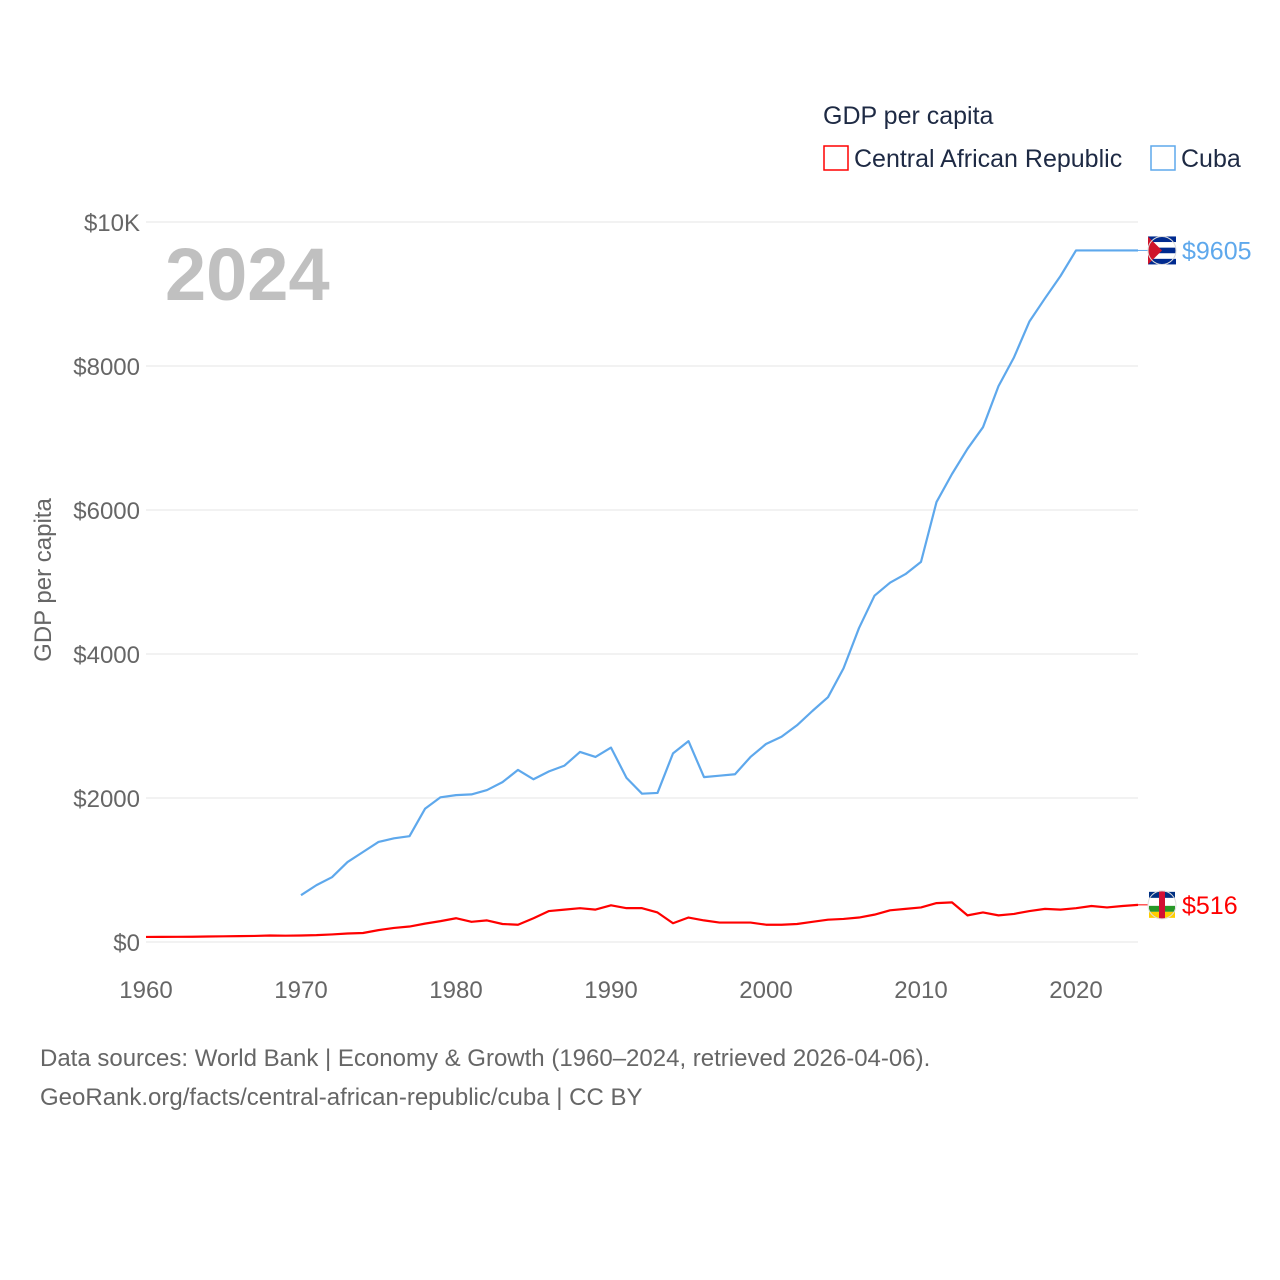 The height and width of the screenshot is (1280, 1280). Describe the element at coordinates (988, 159) in the screenshot. I see `legend-label-car: Central African Republic` at that location.